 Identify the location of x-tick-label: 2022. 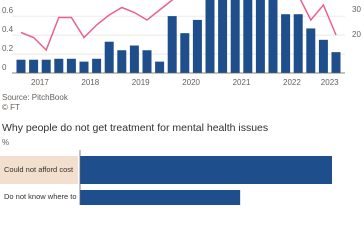
(292, 82).